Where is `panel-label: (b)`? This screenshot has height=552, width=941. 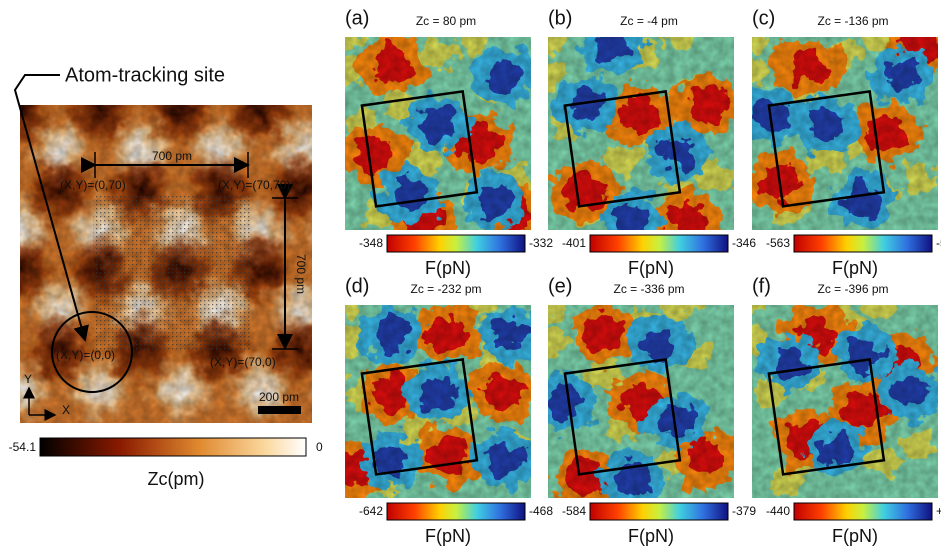 panel-label: (b) is located at coordinates (560, 18).